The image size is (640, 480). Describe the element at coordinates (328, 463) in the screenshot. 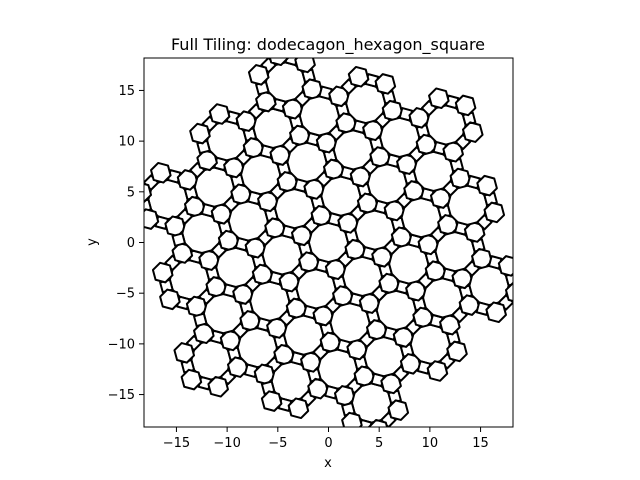

I see `x-axis-label: x` at that location.